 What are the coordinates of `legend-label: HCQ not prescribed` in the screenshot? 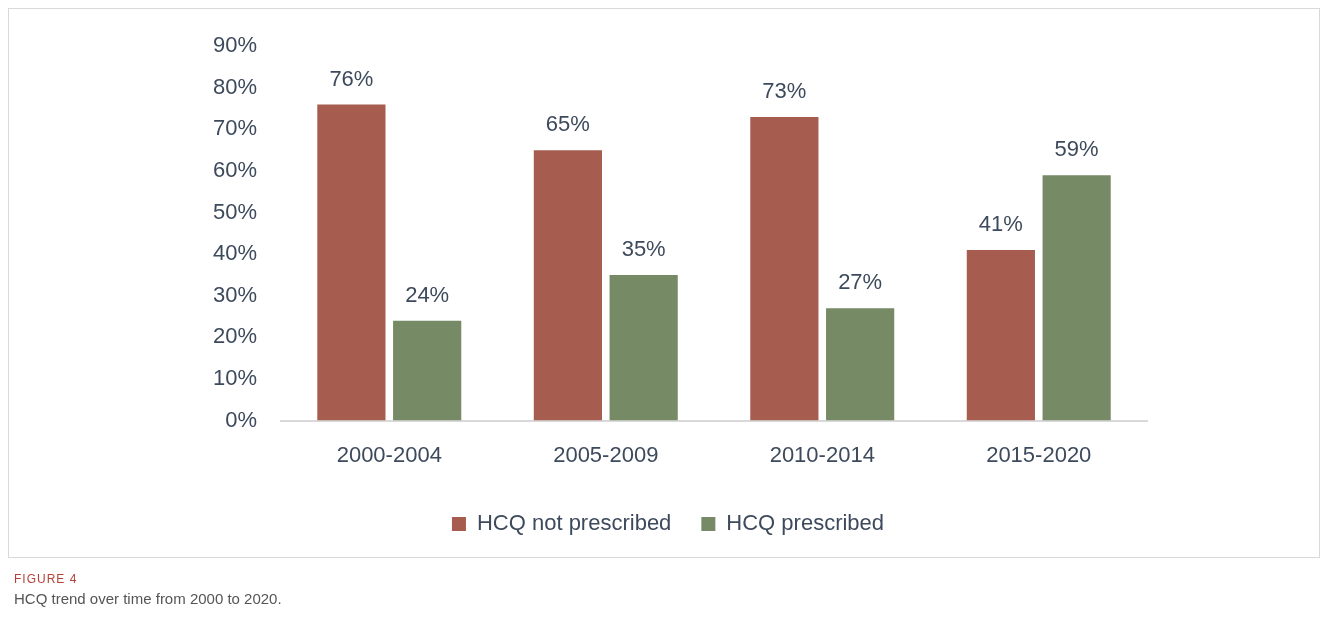 It's located at (574, 523).